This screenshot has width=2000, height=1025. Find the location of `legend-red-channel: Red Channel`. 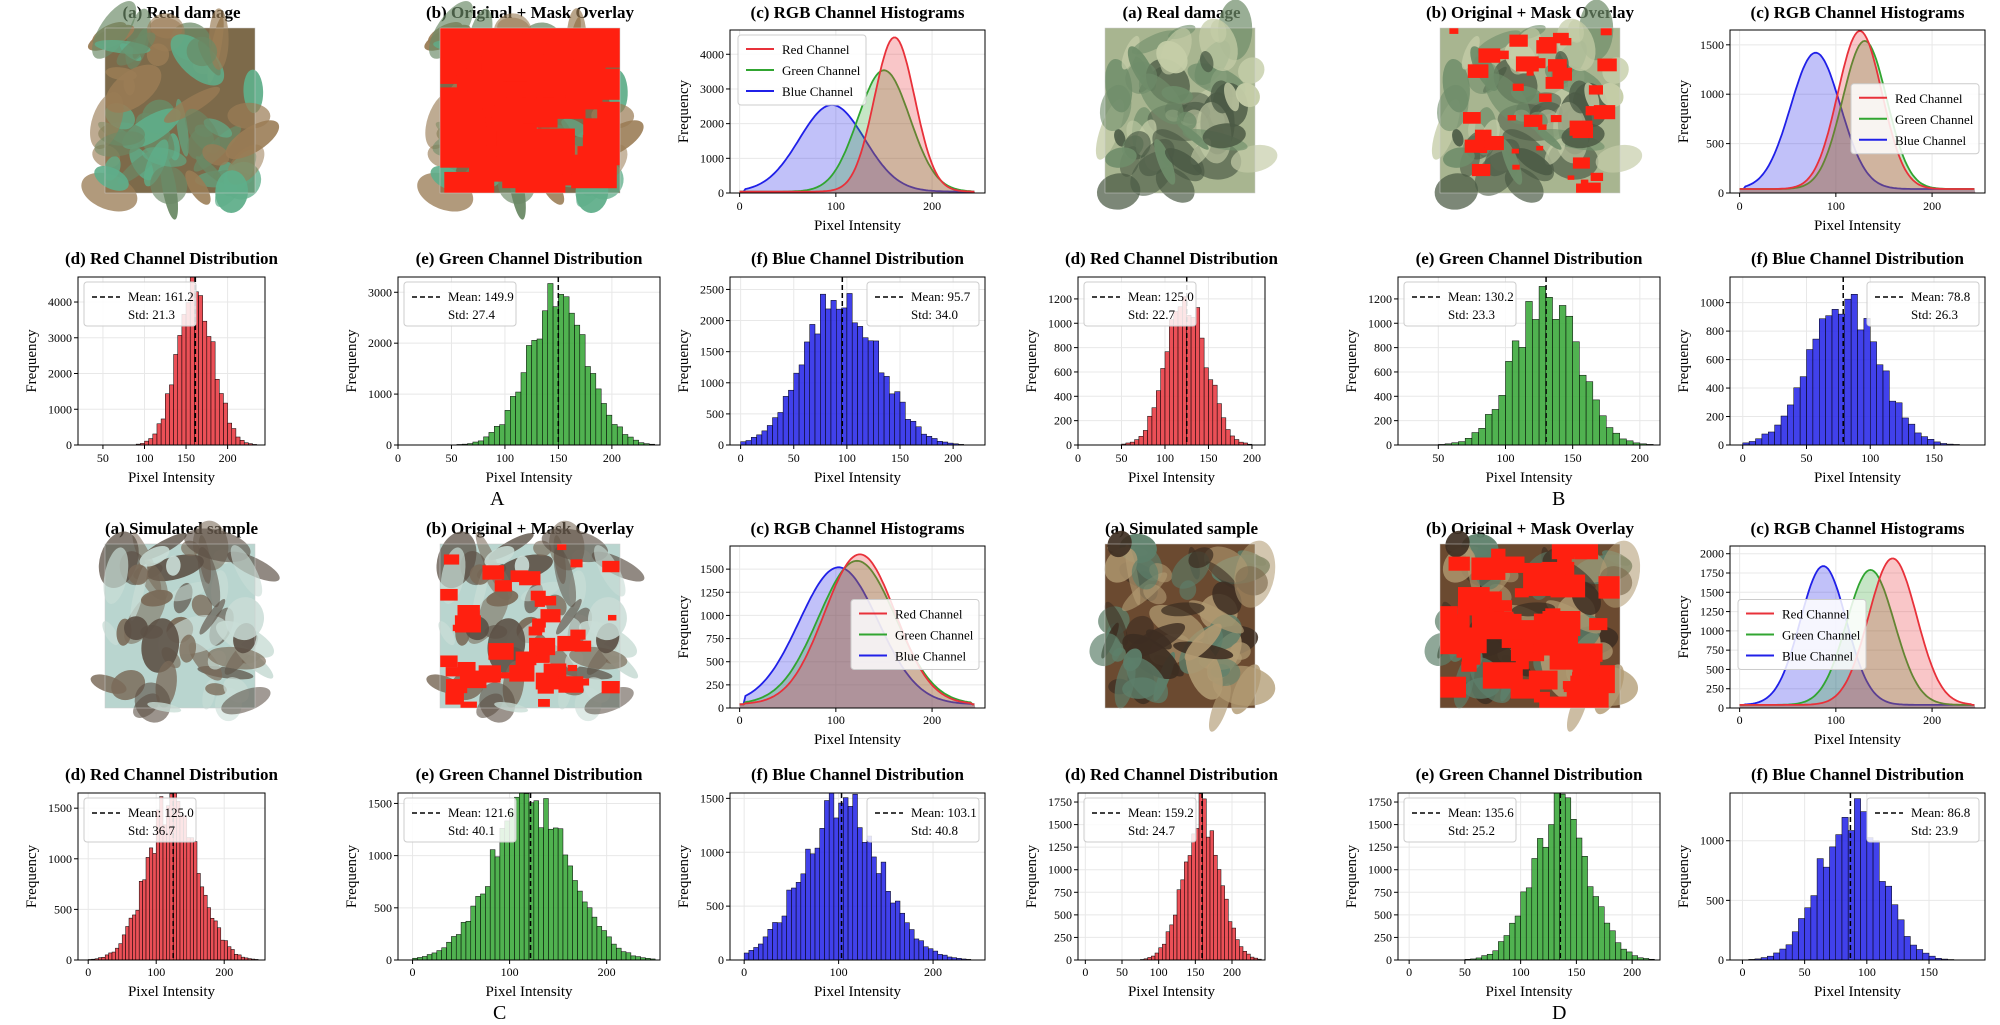

legend-red-channel: Red Channel is located at coordinates (816, 49).